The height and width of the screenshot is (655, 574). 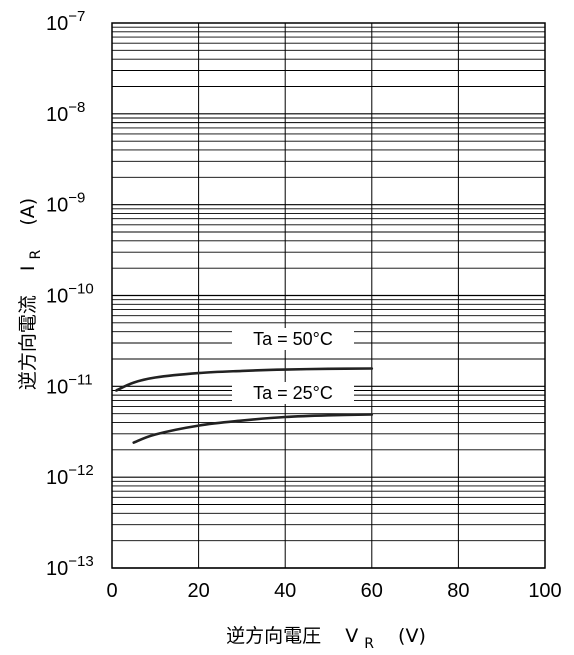 What do you see at coordinates (326, 639) in the screenshot?
I see `x-axis-title: 逆方向電圧 V R (V)` at bounding box center [326, 639].